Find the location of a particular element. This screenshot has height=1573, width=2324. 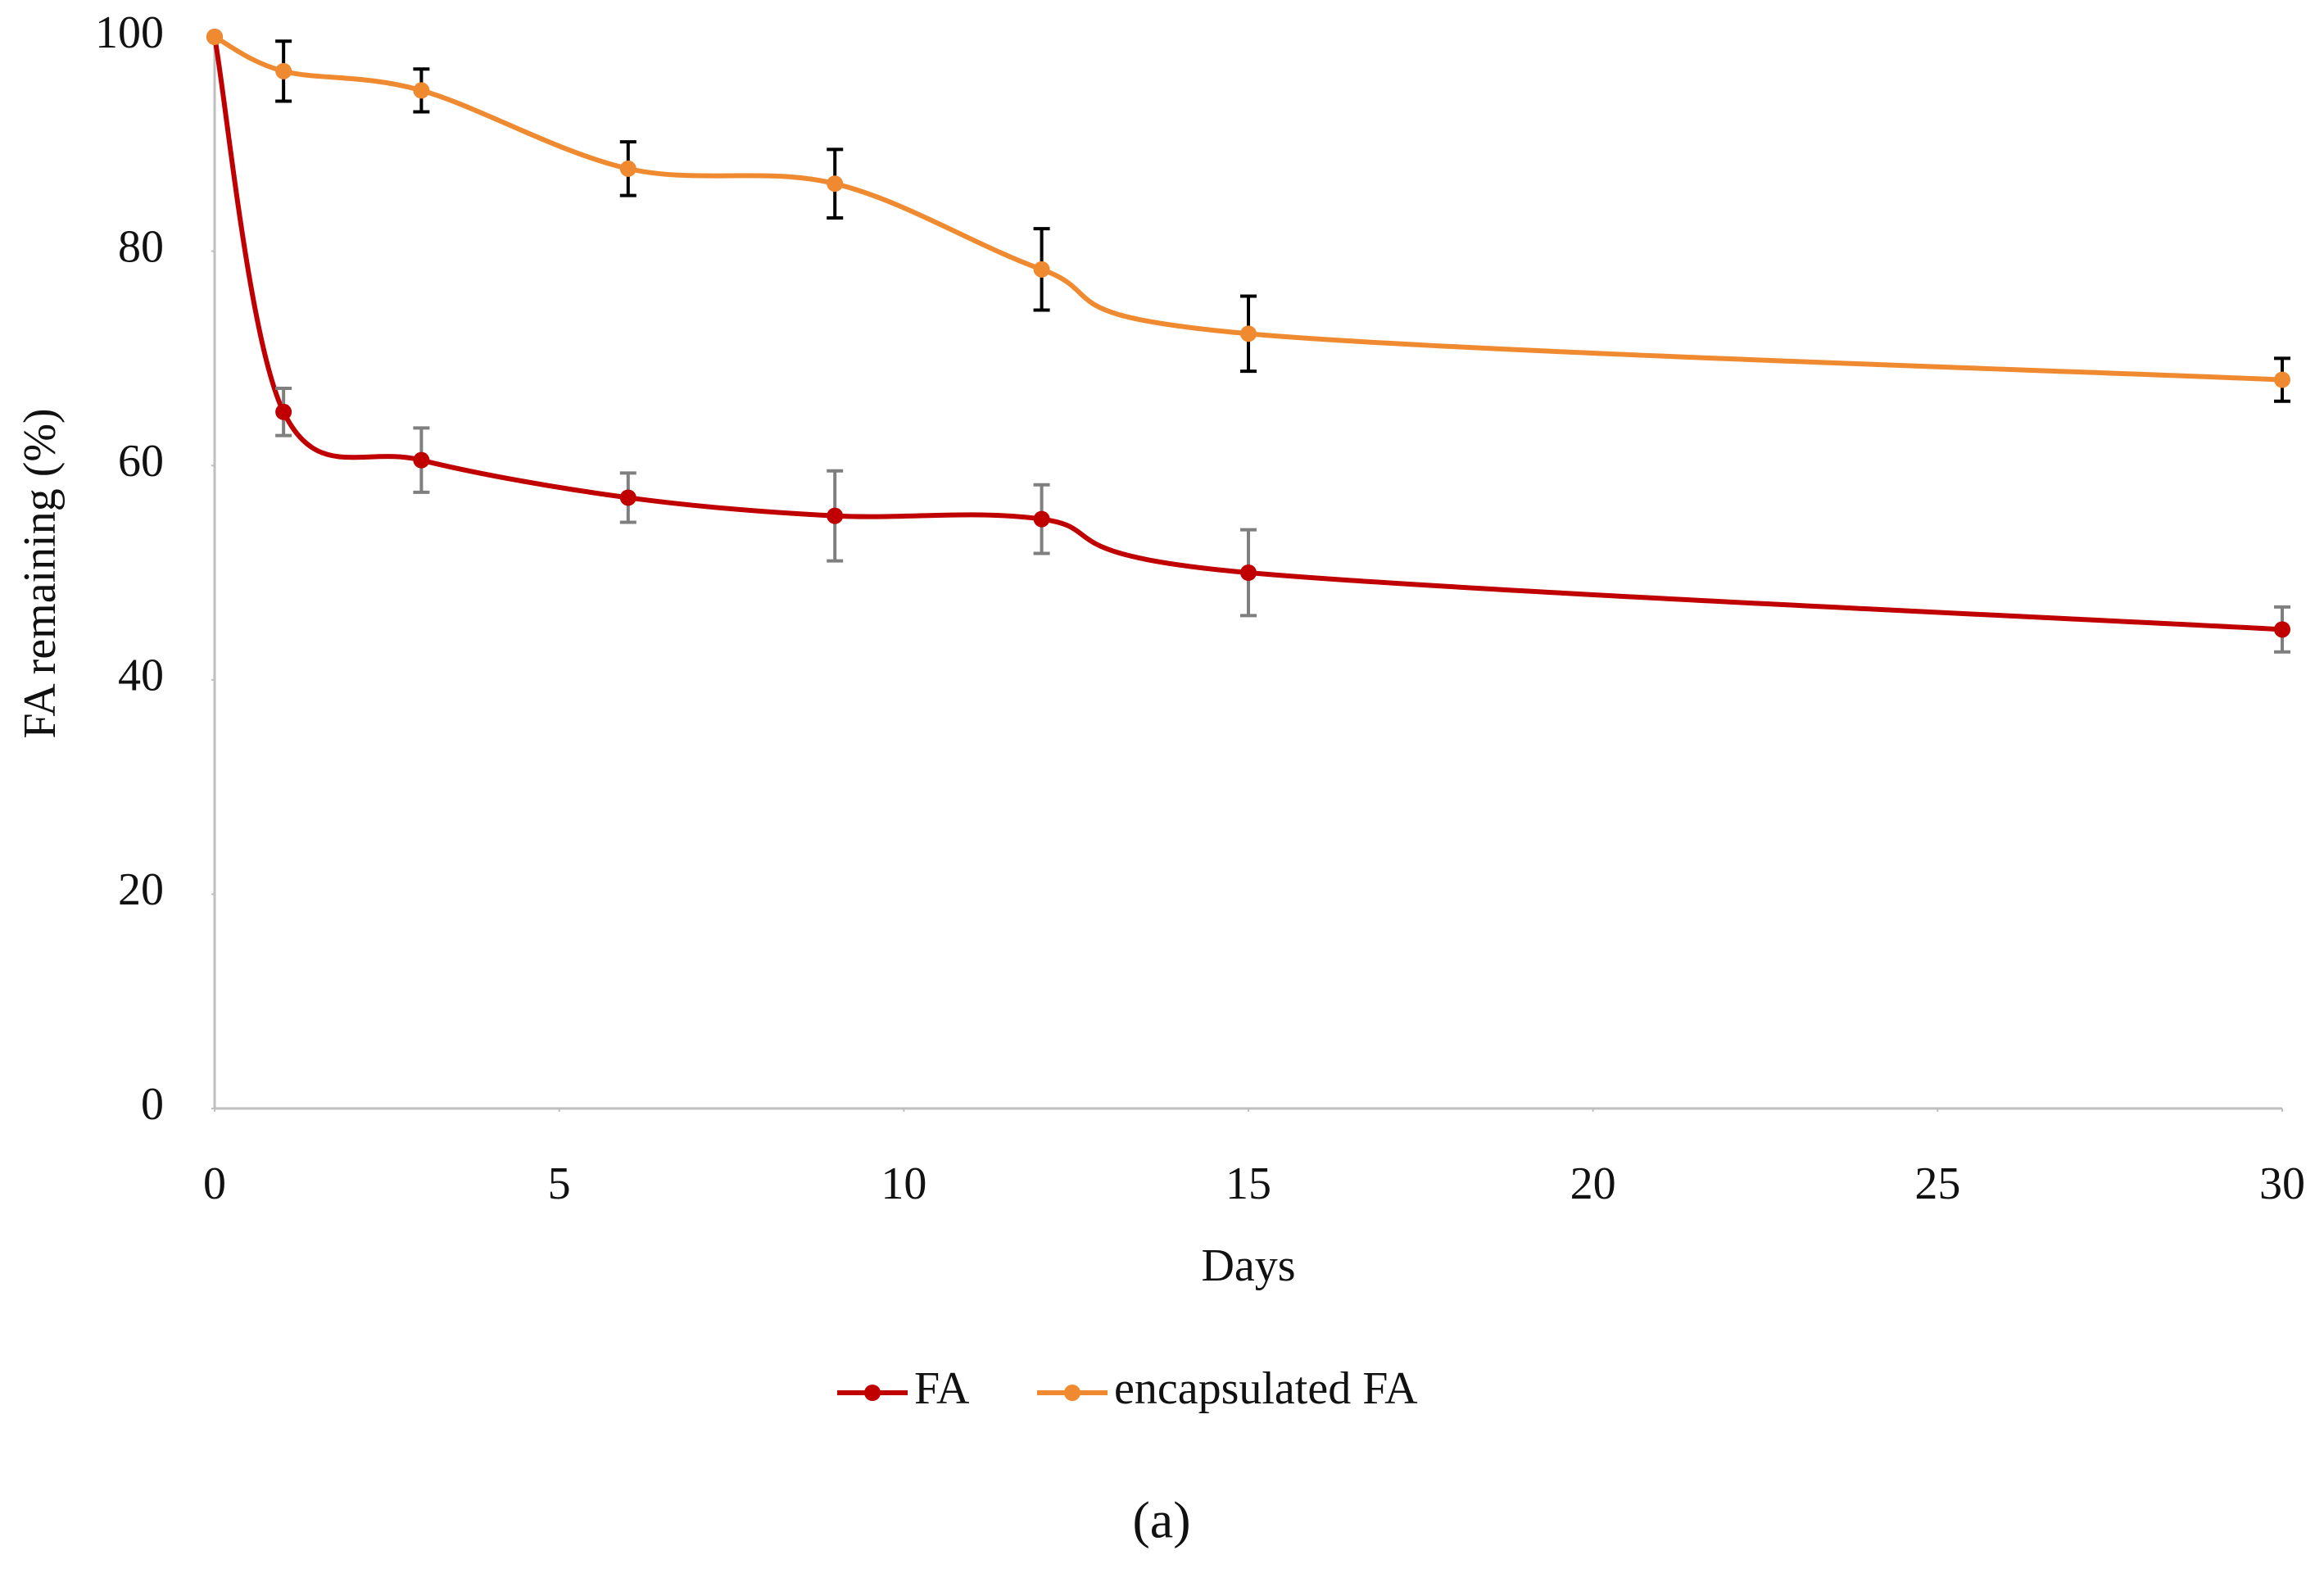

x-tick-label: 25 is located at coordinates (1937, 1183).